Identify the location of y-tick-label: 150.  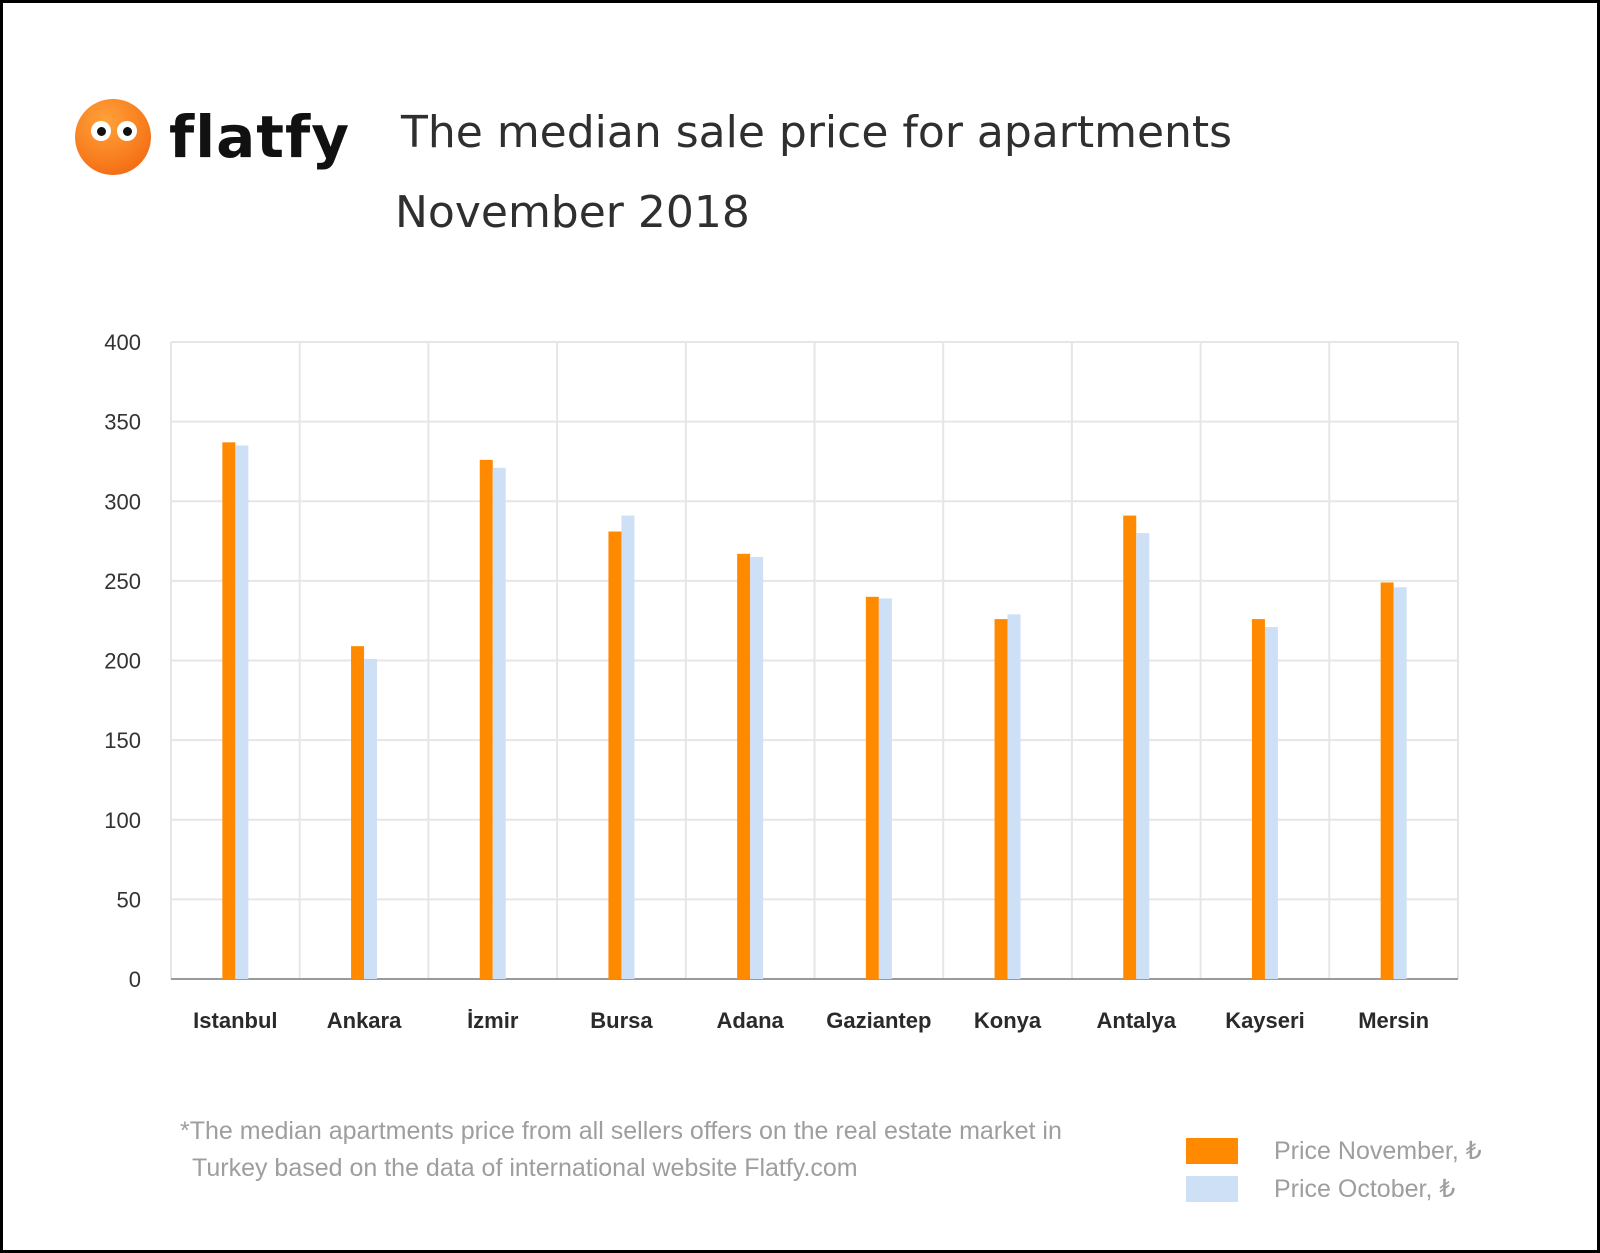
(122, 740).